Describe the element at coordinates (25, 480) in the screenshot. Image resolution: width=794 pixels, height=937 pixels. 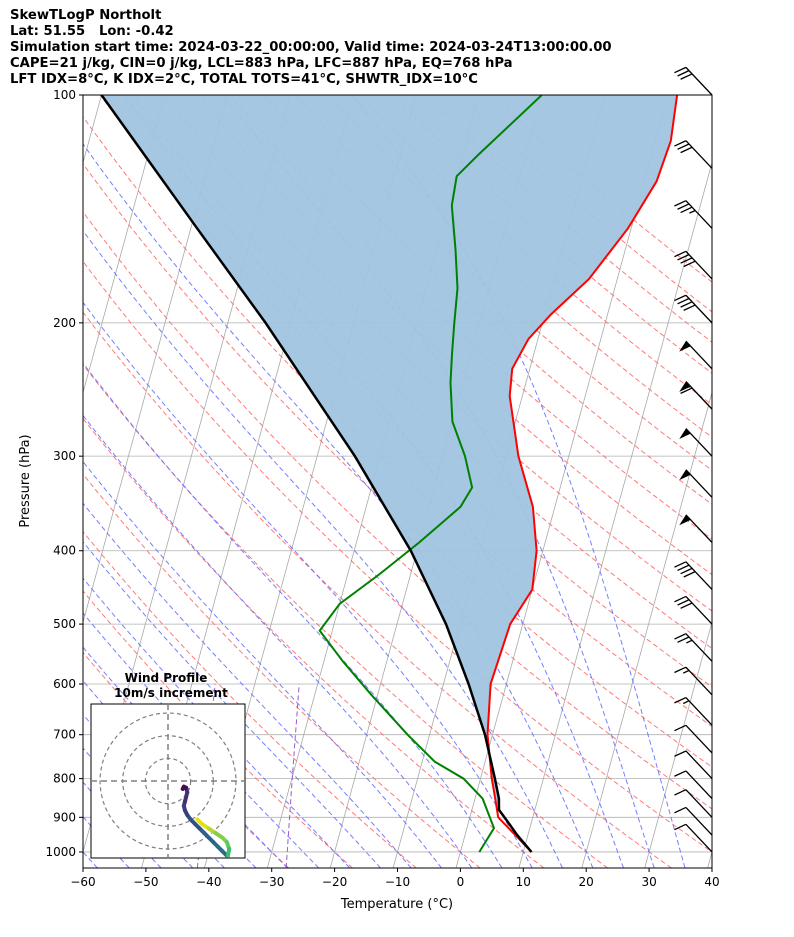
I see `y-axis-label: Pressure (hPa)` at that location.